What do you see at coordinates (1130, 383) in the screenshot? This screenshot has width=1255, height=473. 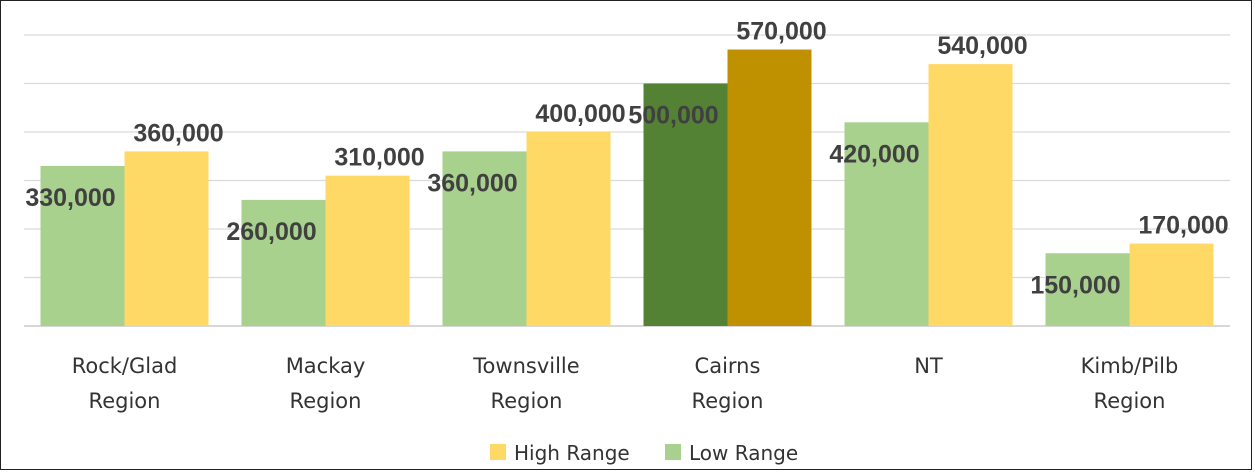 I see `category-label: Kimb/Pilb Region` at bounding box center [1130, 383].